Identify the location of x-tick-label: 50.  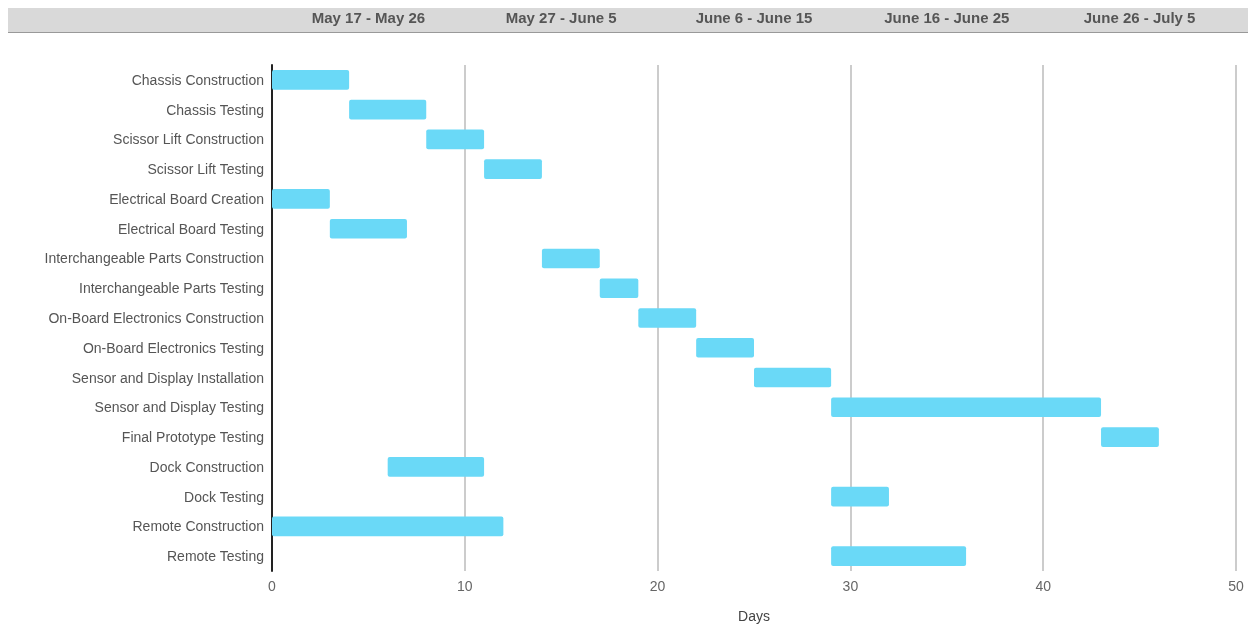
(1236, 586).